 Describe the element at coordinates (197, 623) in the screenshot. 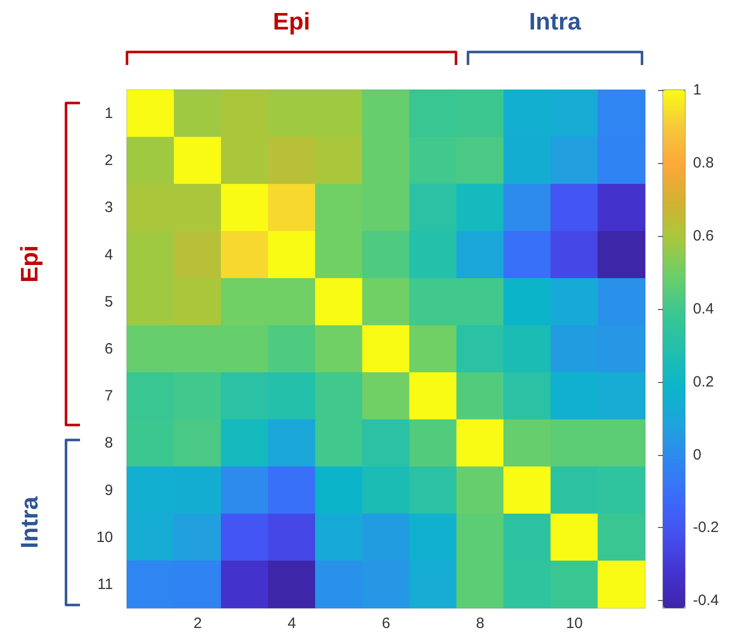

I see `x-tick-label: 2` at that location.